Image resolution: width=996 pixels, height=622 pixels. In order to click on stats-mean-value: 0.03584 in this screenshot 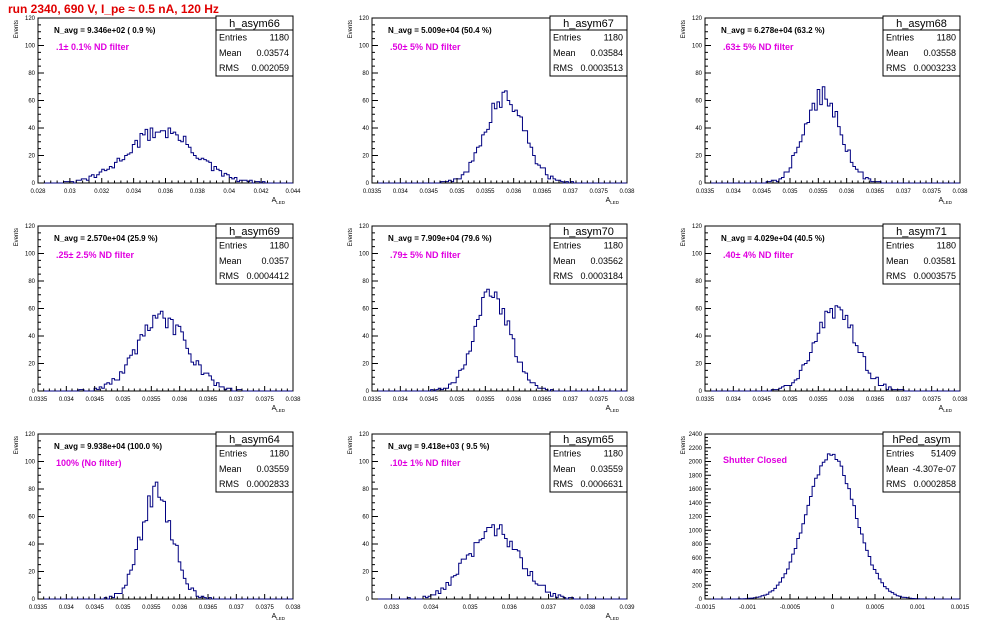, I will do `click(606, 53)`.